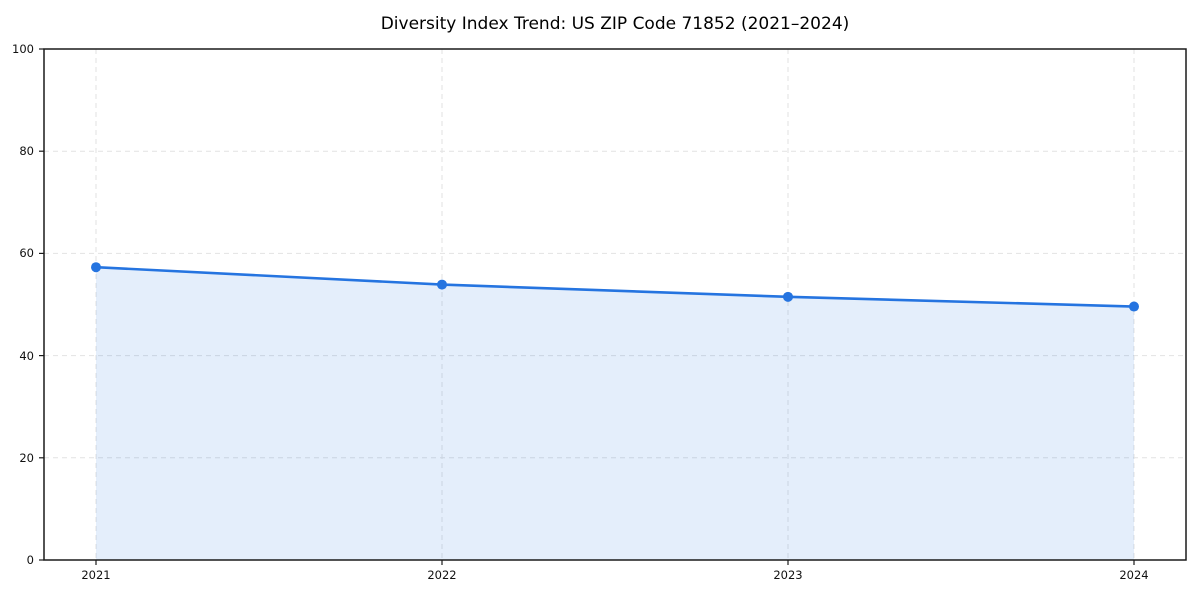 This screenshot has height=600, width=1200. Describe the element at coordinates (26, 355) in the screenshot. I see `y-tick-label-40: 40` at that location.